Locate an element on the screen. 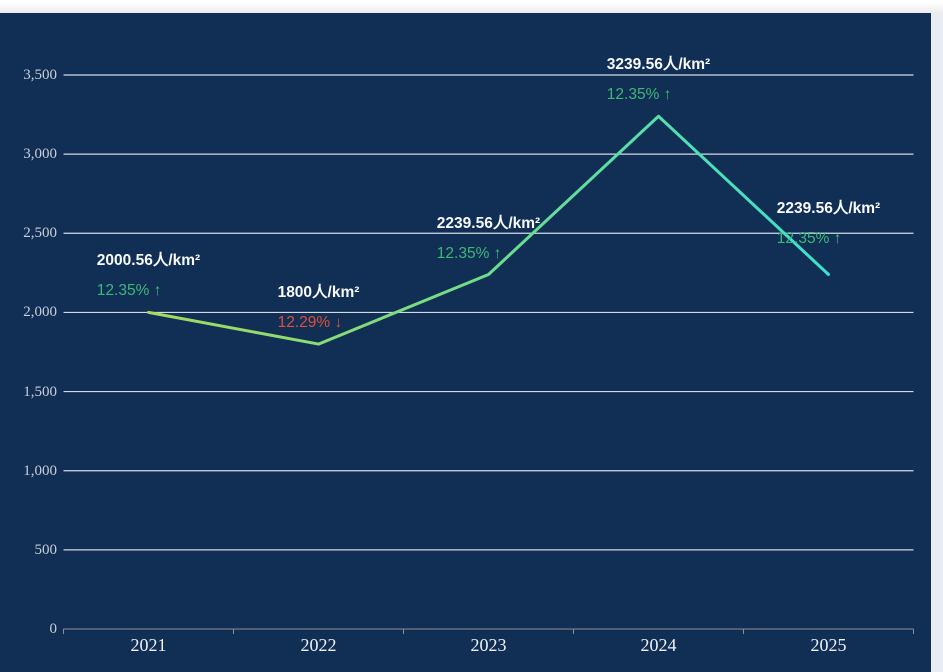 The height and width of the screenshot is (672, 943). top-bar is located at coordinates (471, 6).